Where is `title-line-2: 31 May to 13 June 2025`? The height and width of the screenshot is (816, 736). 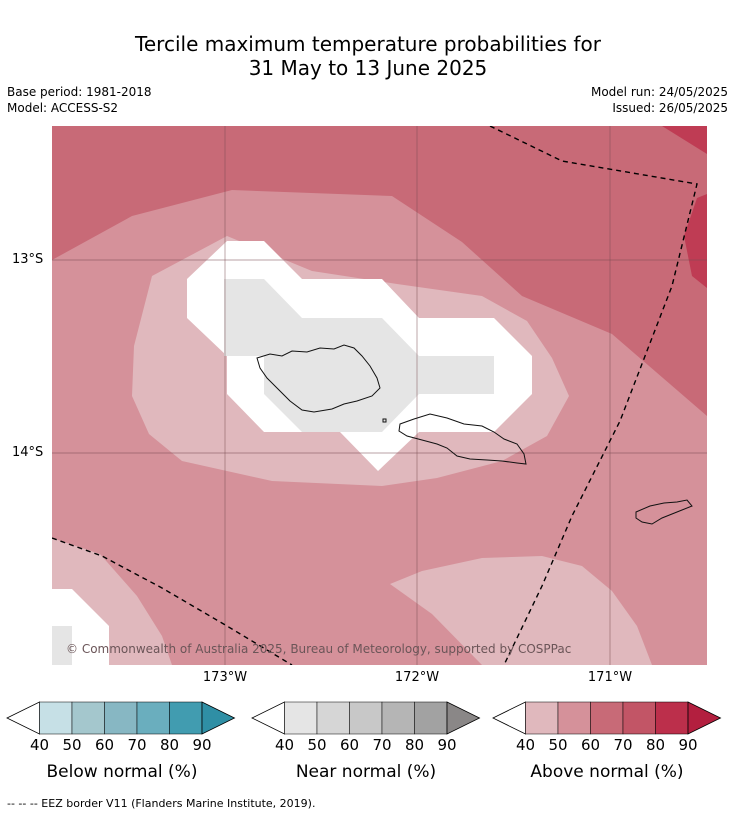 title-line-2: 31 May to 13 June 2025 is located at coordinates (368, 68).